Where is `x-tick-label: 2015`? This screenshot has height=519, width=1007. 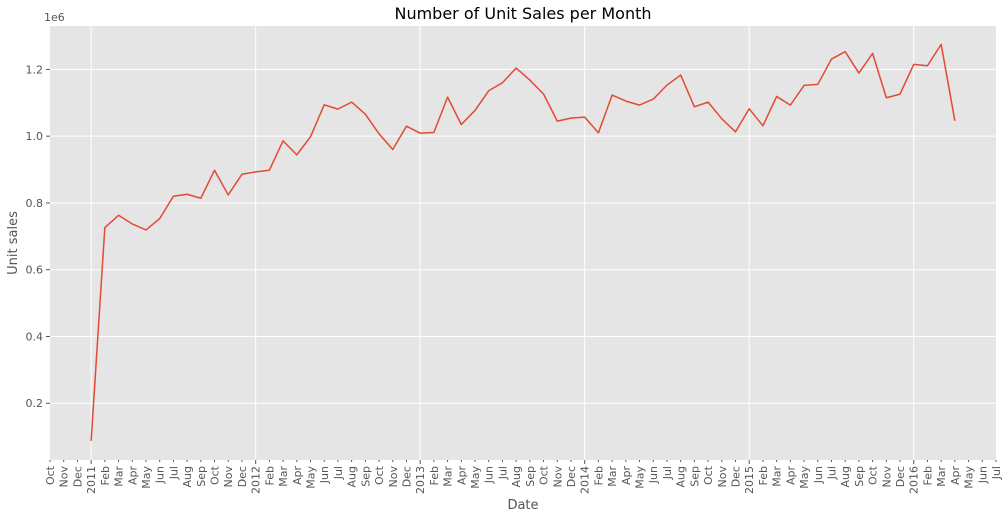 x-tick-label: 2015 is located at coordinates (749, 480).